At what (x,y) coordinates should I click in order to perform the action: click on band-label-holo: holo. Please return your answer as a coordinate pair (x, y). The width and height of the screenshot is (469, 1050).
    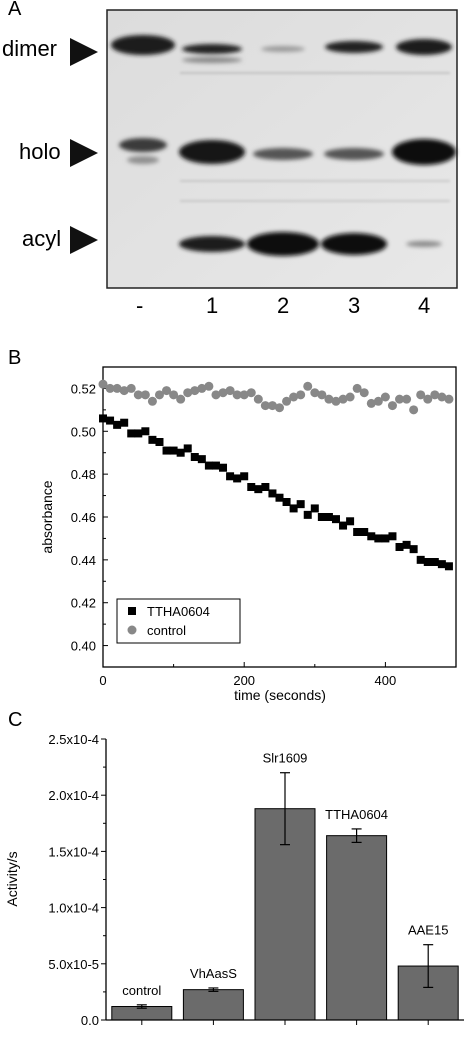
    Looking at the image, I should click on (40, 151).